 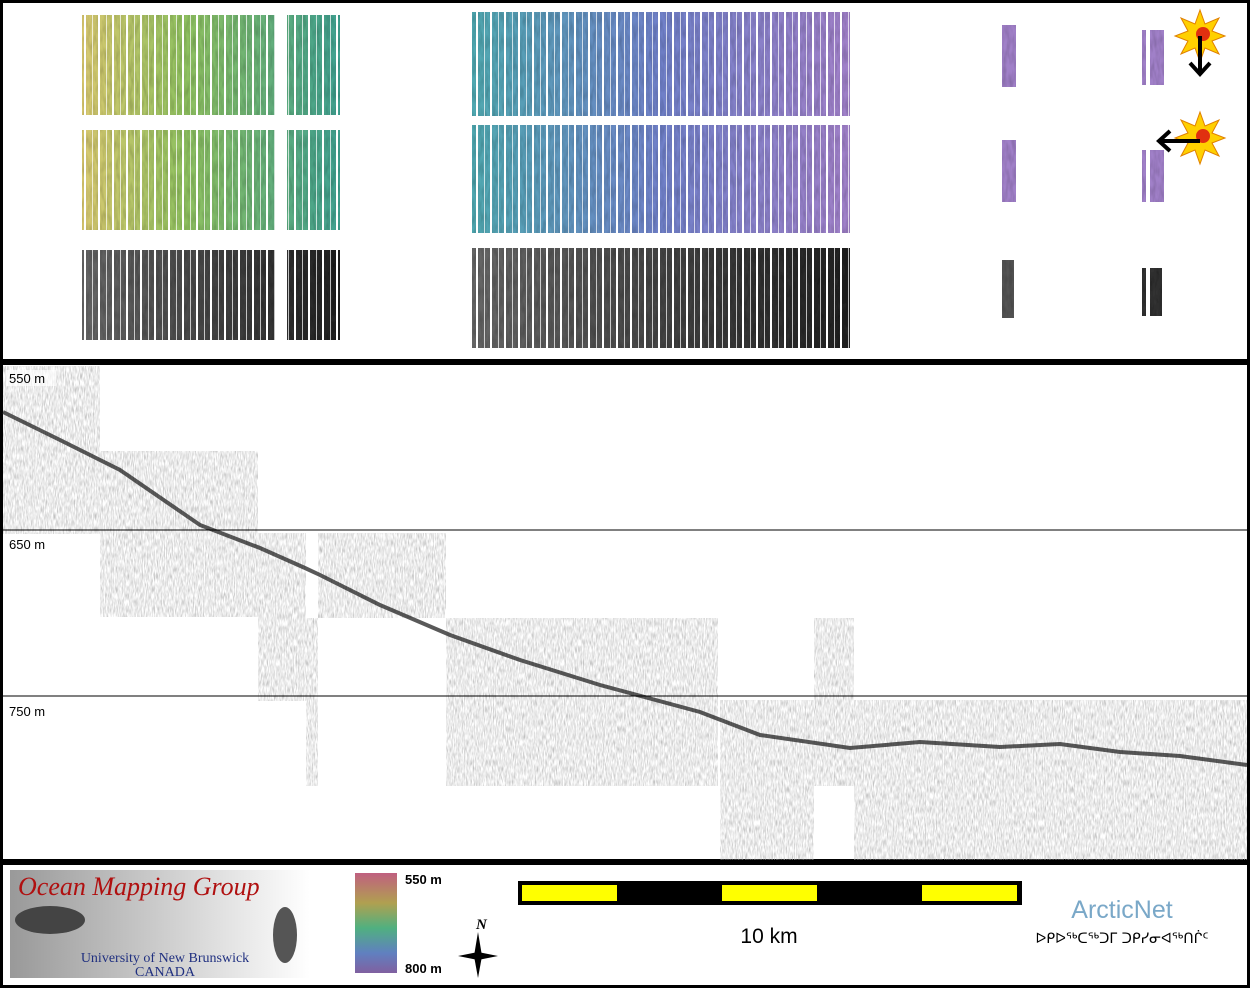 What do you see at coordinates (770, 893) in the screenshot?
I see `scale-bar` at bounding box center [770, 893].